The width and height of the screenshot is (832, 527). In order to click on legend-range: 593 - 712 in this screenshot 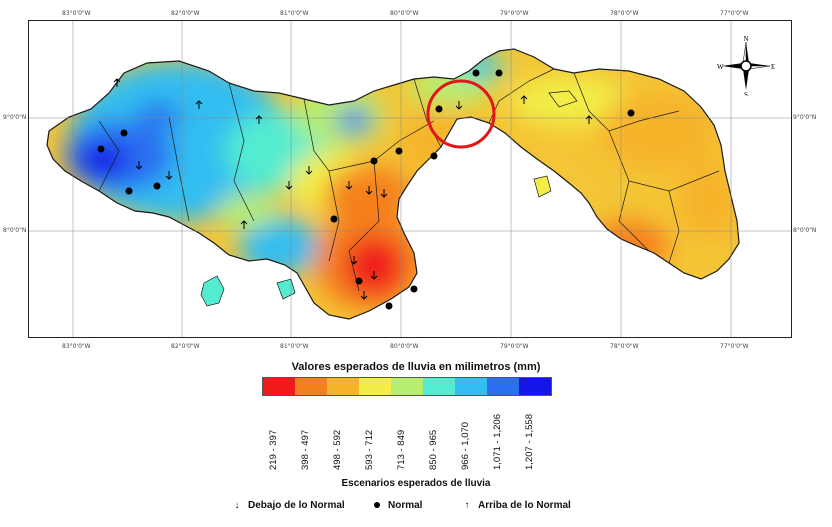, I will do `click(375, 435)`.